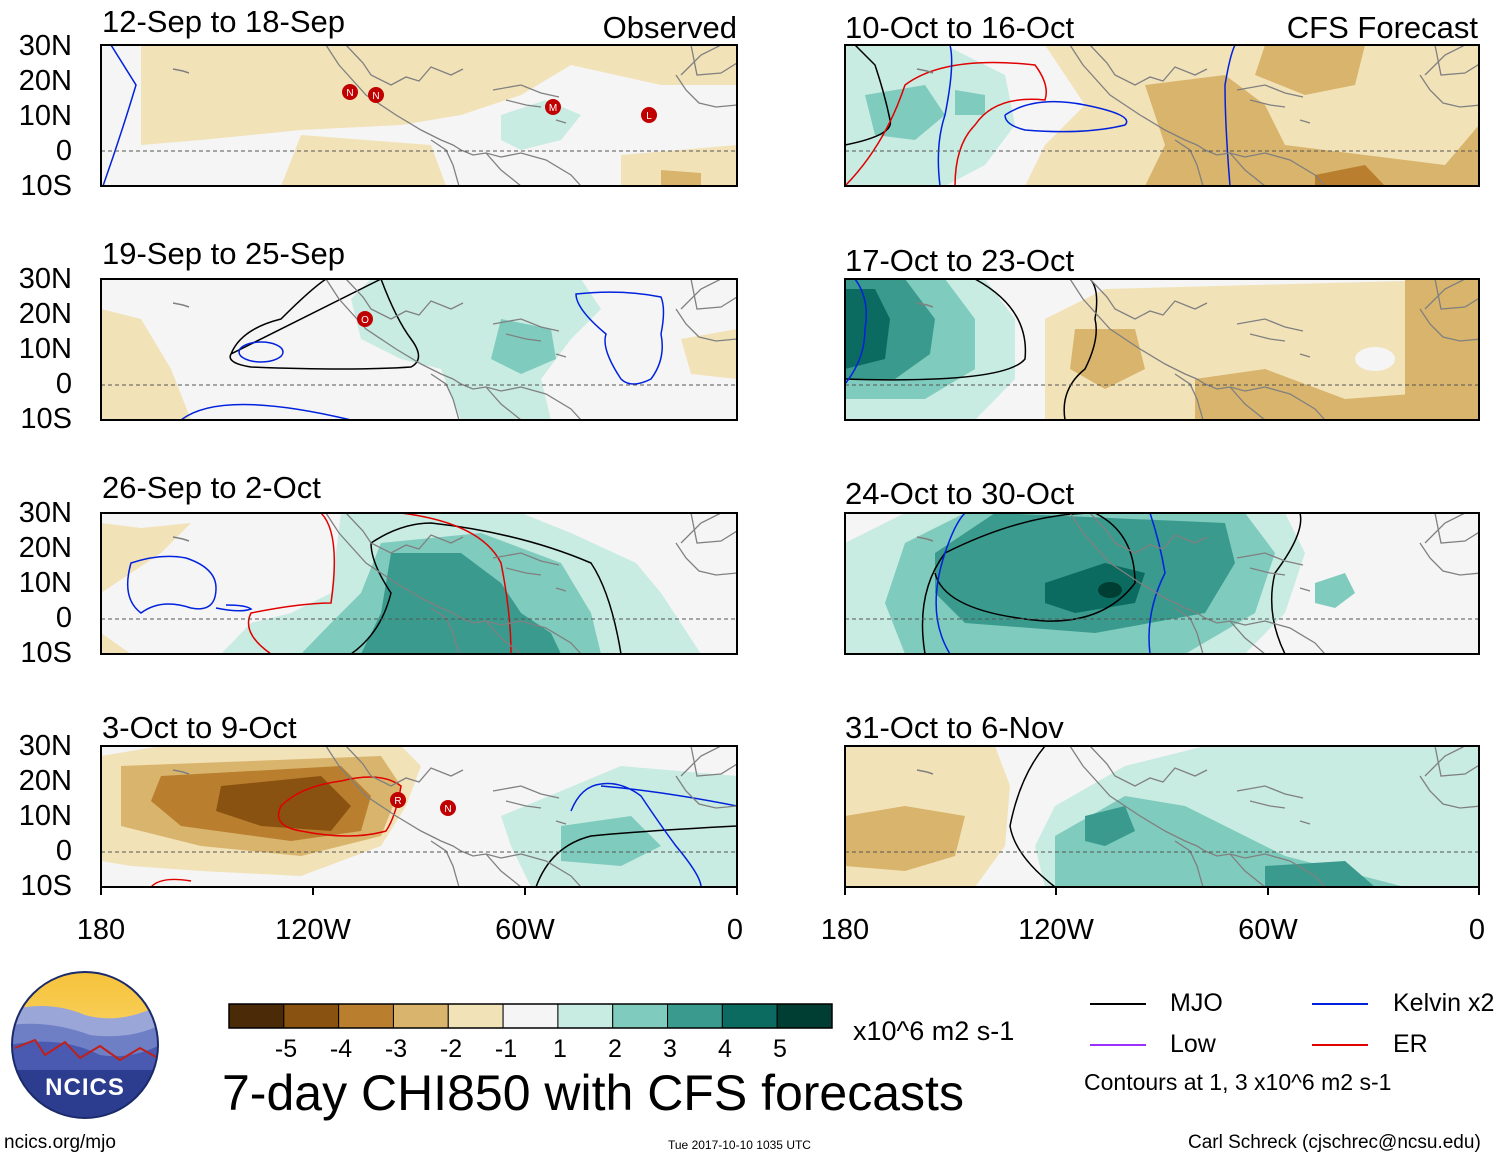 This screenshot has height=1159, width=1510. I want to click on colorbar-label: -2, so click(451, 1049).